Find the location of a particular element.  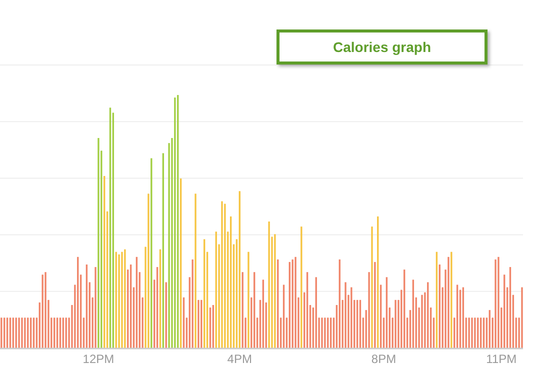

x-tick-label: 12PM is located at coordinates (98, 359).